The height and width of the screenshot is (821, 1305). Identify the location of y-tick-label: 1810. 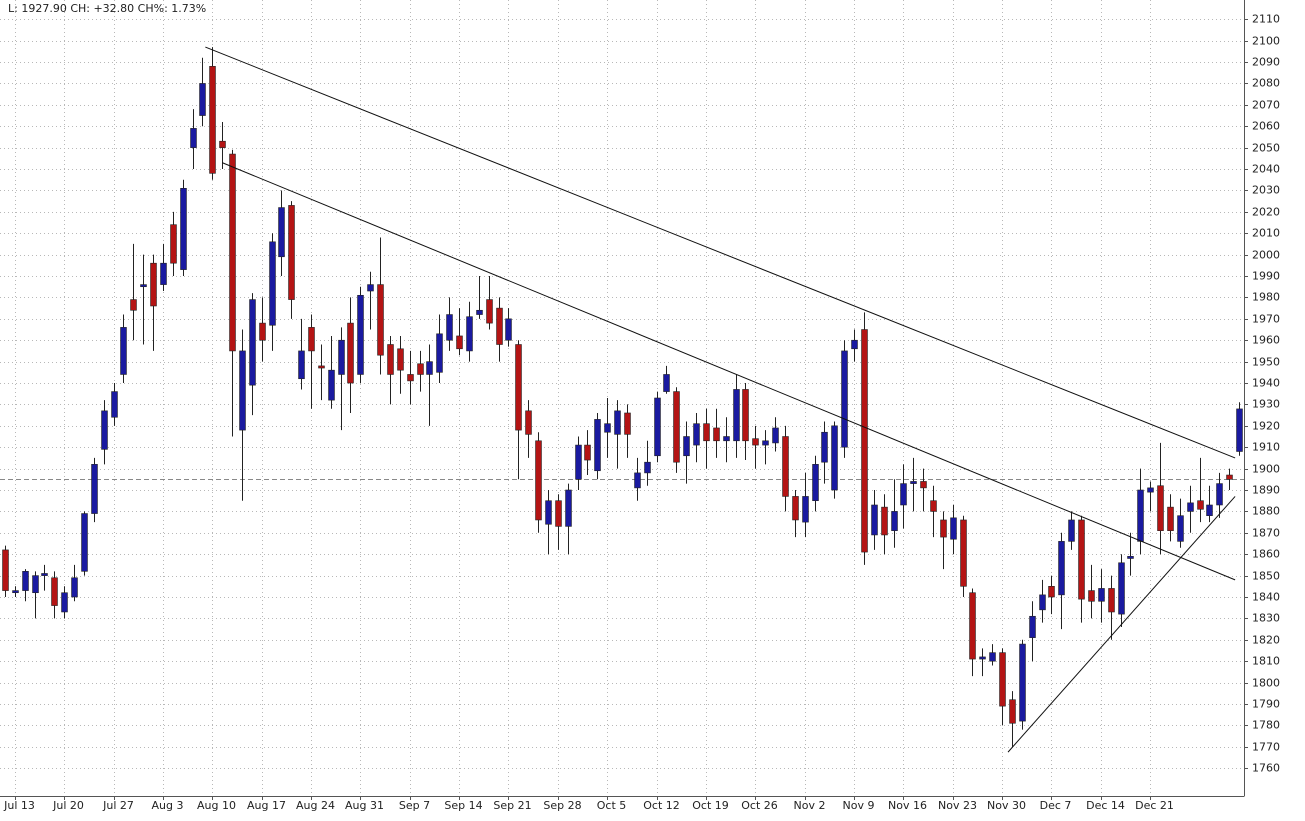
(1266, 661).